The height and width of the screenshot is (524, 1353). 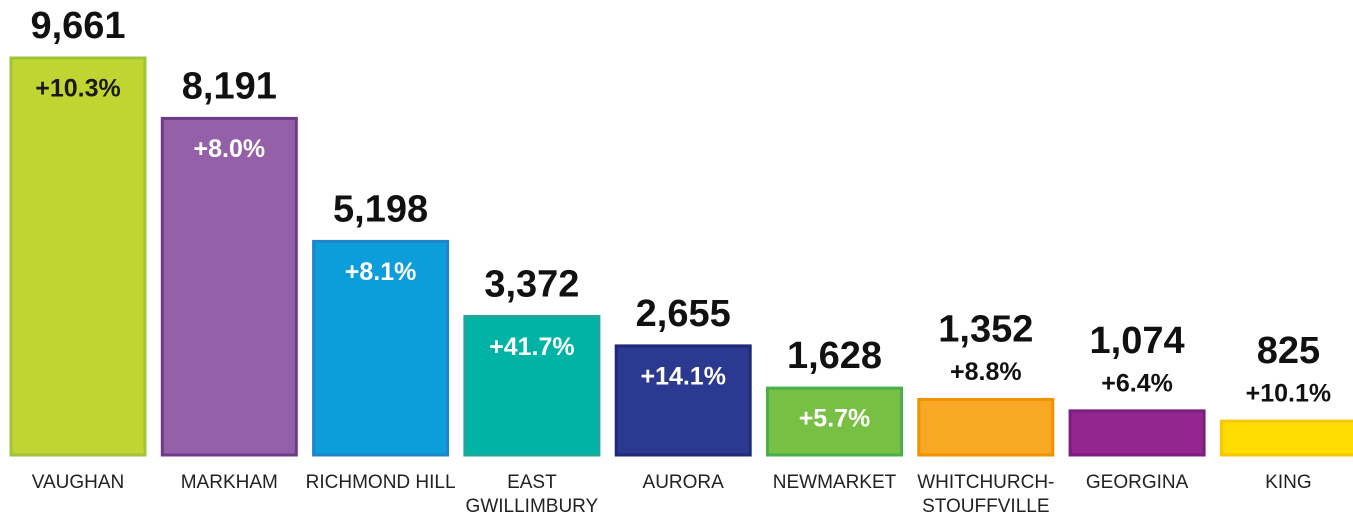 I want to click on change-label: +10.3%, so click(x=78, y=89).